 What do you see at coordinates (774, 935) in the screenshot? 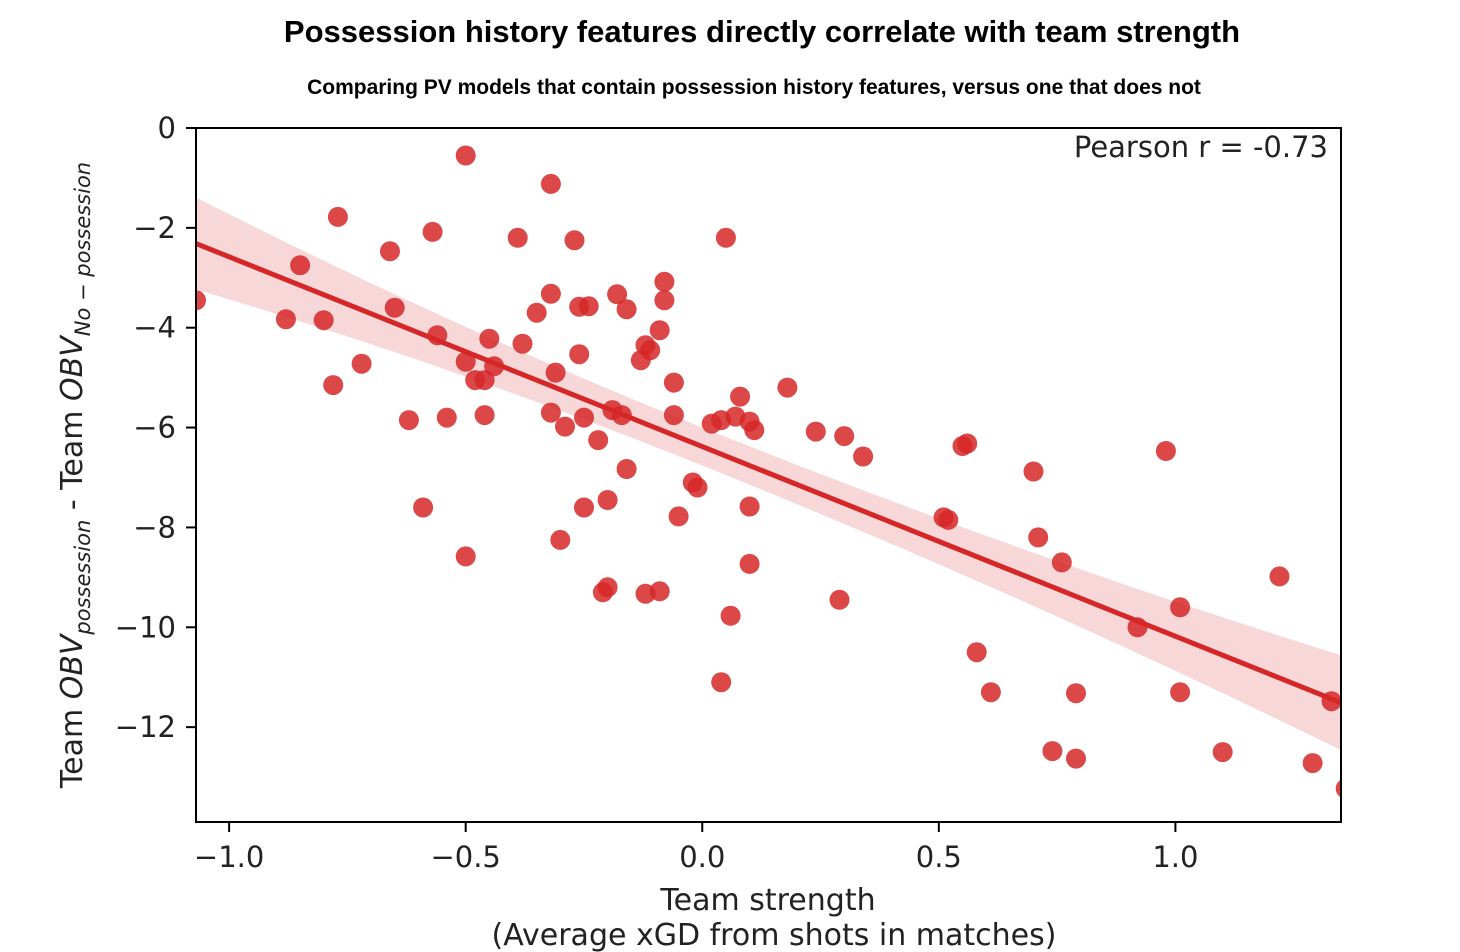
I see `x-axis-label-secondary: (Average xGD from shots in matches)` at bounding box center [774, 935].